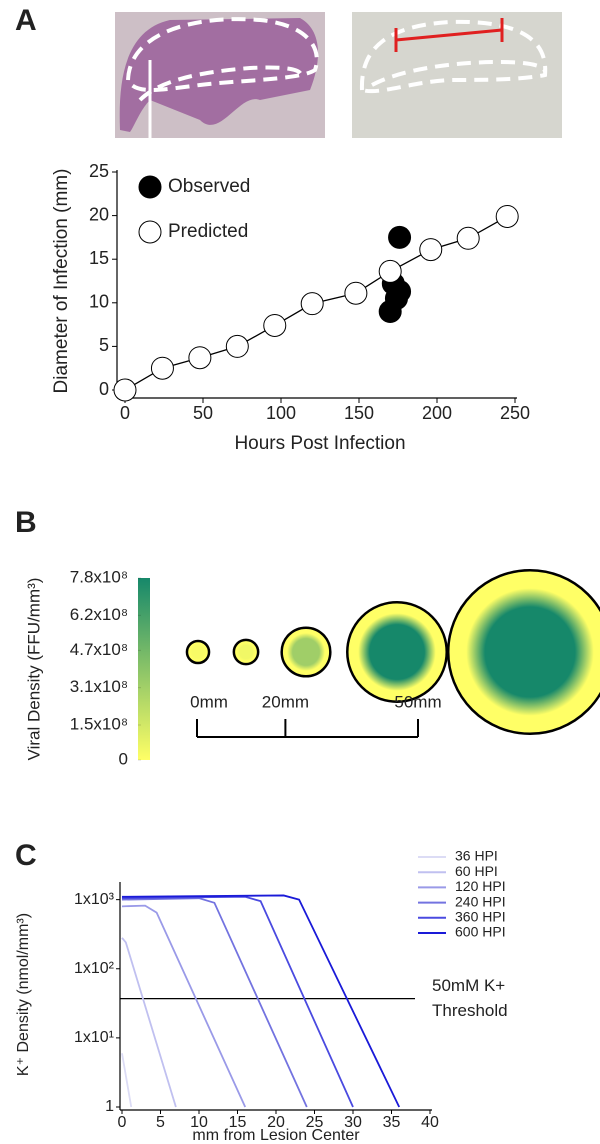 The image size is (600, 1144). I want to click on legend-label: 360 HPI, so click(480, 917).